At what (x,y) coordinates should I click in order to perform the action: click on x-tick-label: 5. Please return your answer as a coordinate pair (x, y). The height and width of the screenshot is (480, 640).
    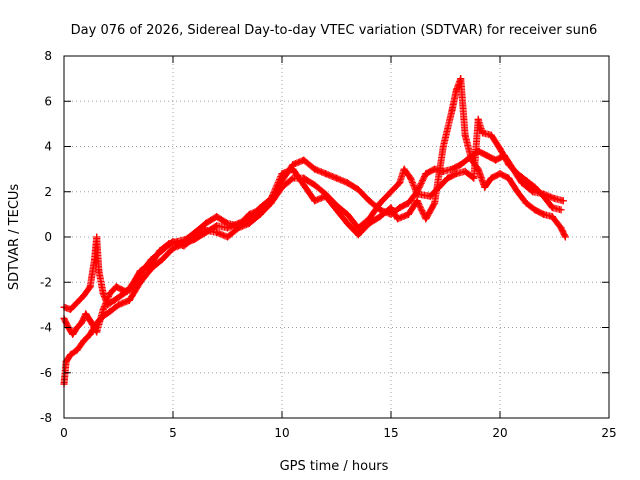
    Looking at the image, I should click on (173, 433).